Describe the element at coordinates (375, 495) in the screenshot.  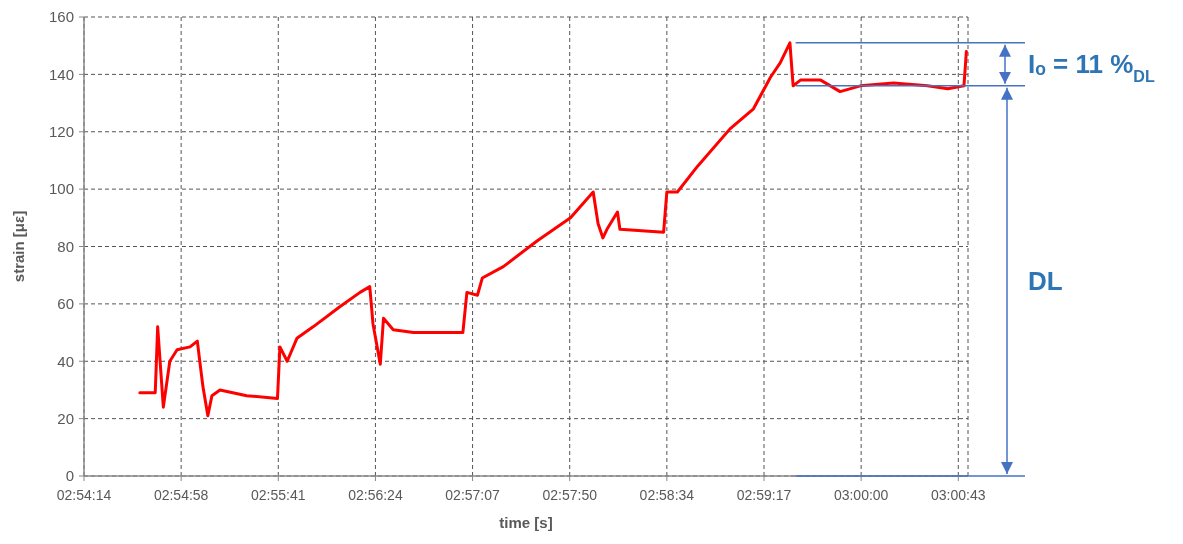
I see `x-tick-label: 02:56:24` at that location.